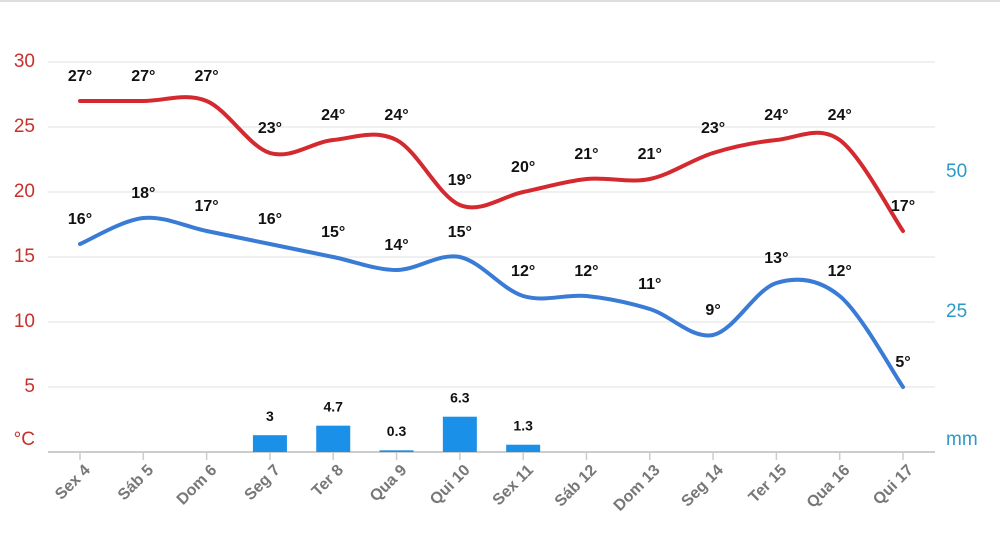 This screenshot has height=539, width=1000. I want to click on data-label: 0.3, so click(397, 431).